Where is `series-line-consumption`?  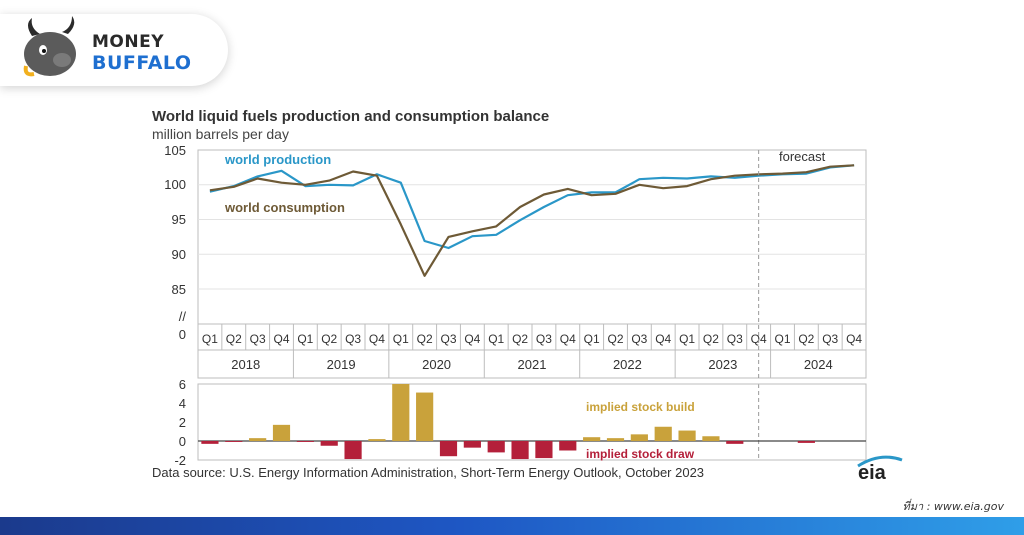 series-line-consumption is located at coordinates (532, 220).